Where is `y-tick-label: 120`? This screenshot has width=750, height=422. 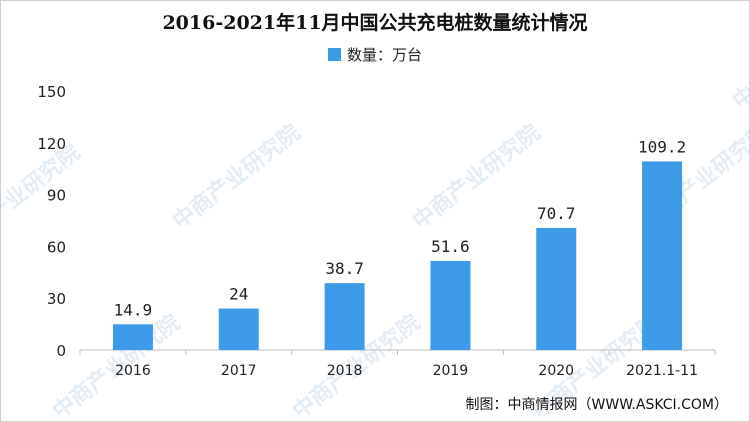
y-tick-label: 120 is located at coordinates (51, 144).